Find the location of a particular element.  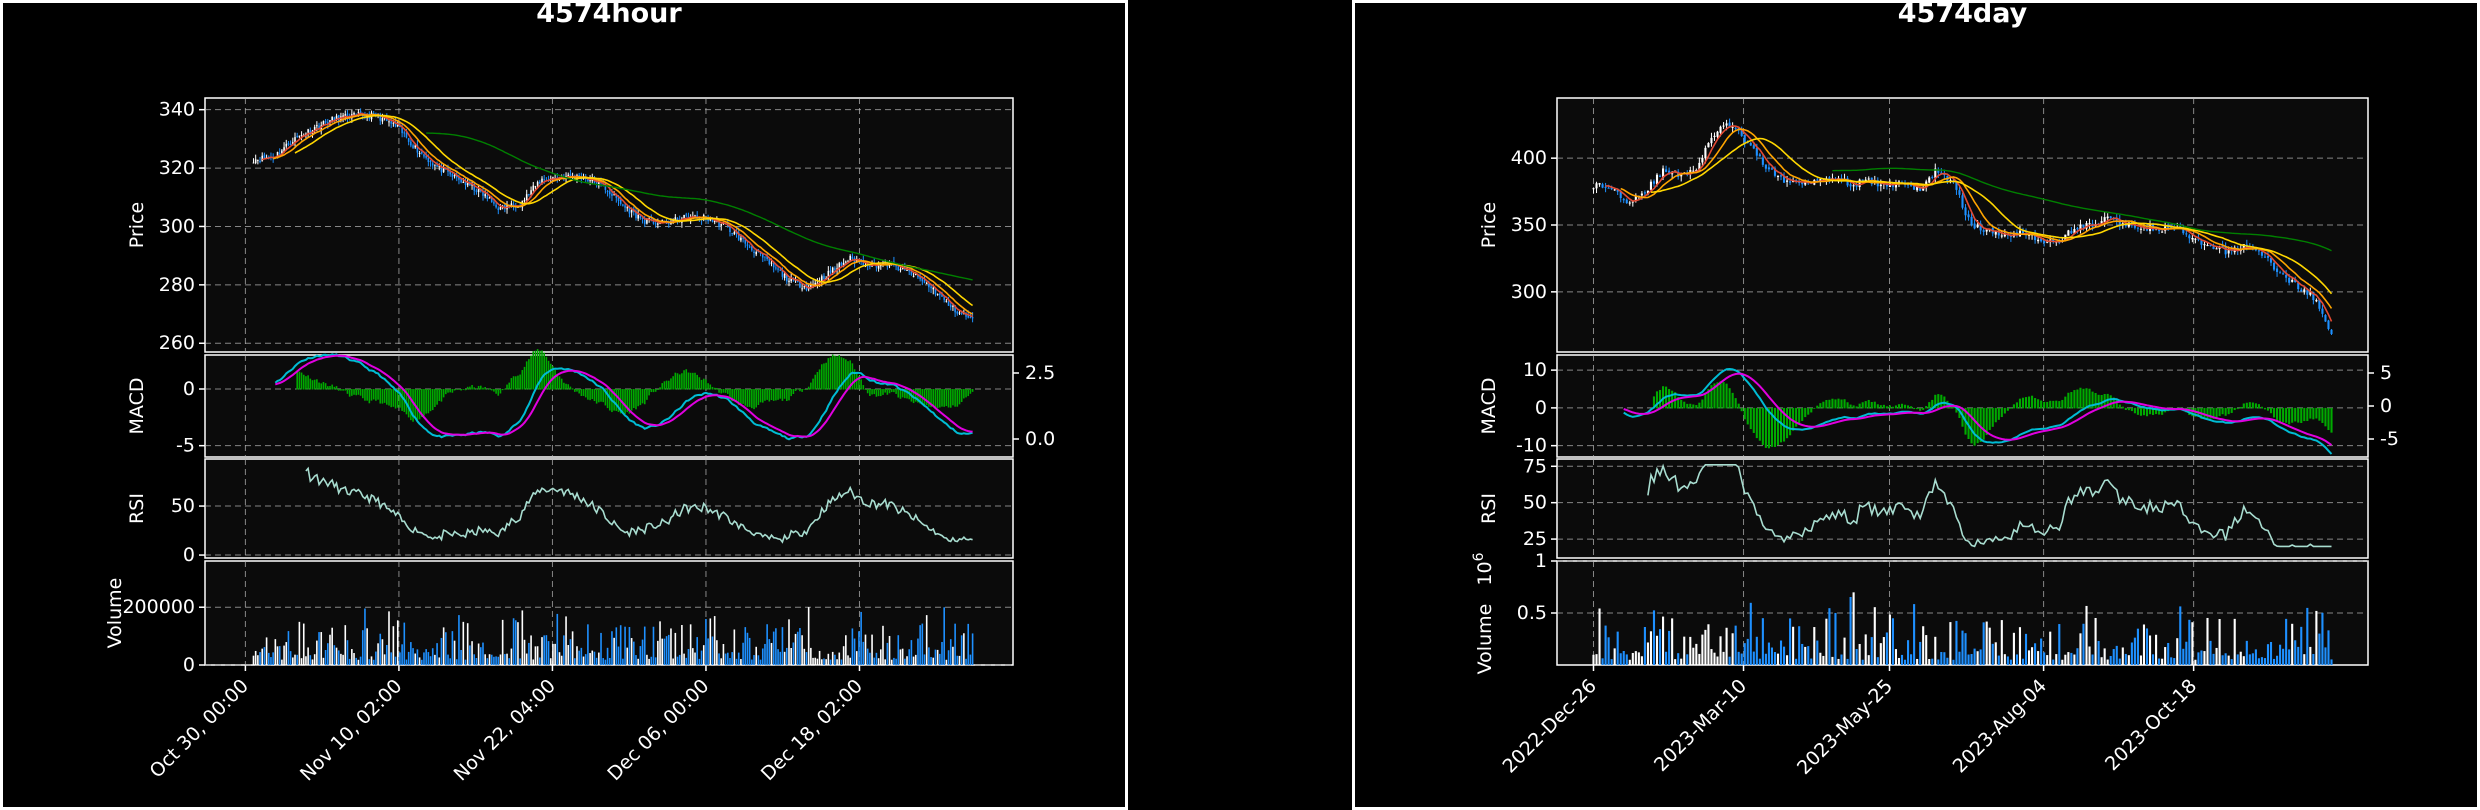

volume-tick-label: 1 is located at coordinates (1541, 561).